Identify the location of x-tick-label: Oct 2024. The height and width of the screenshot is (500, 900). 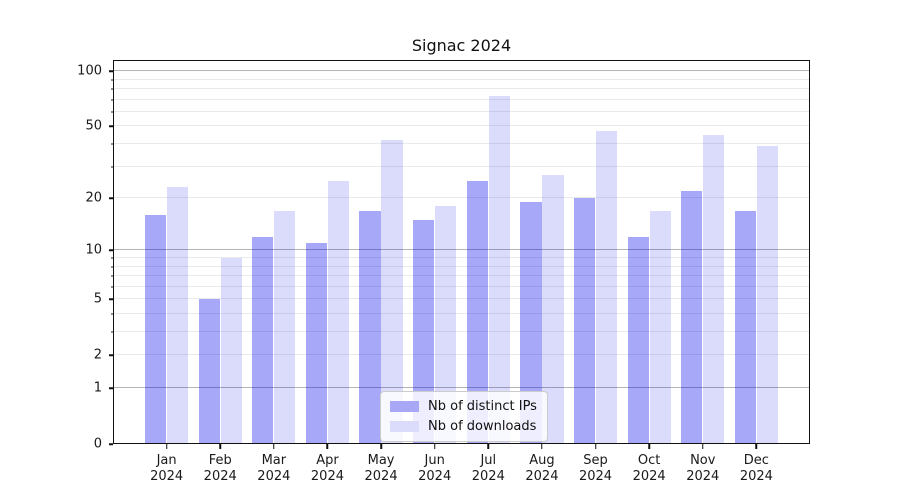
(649, 468).